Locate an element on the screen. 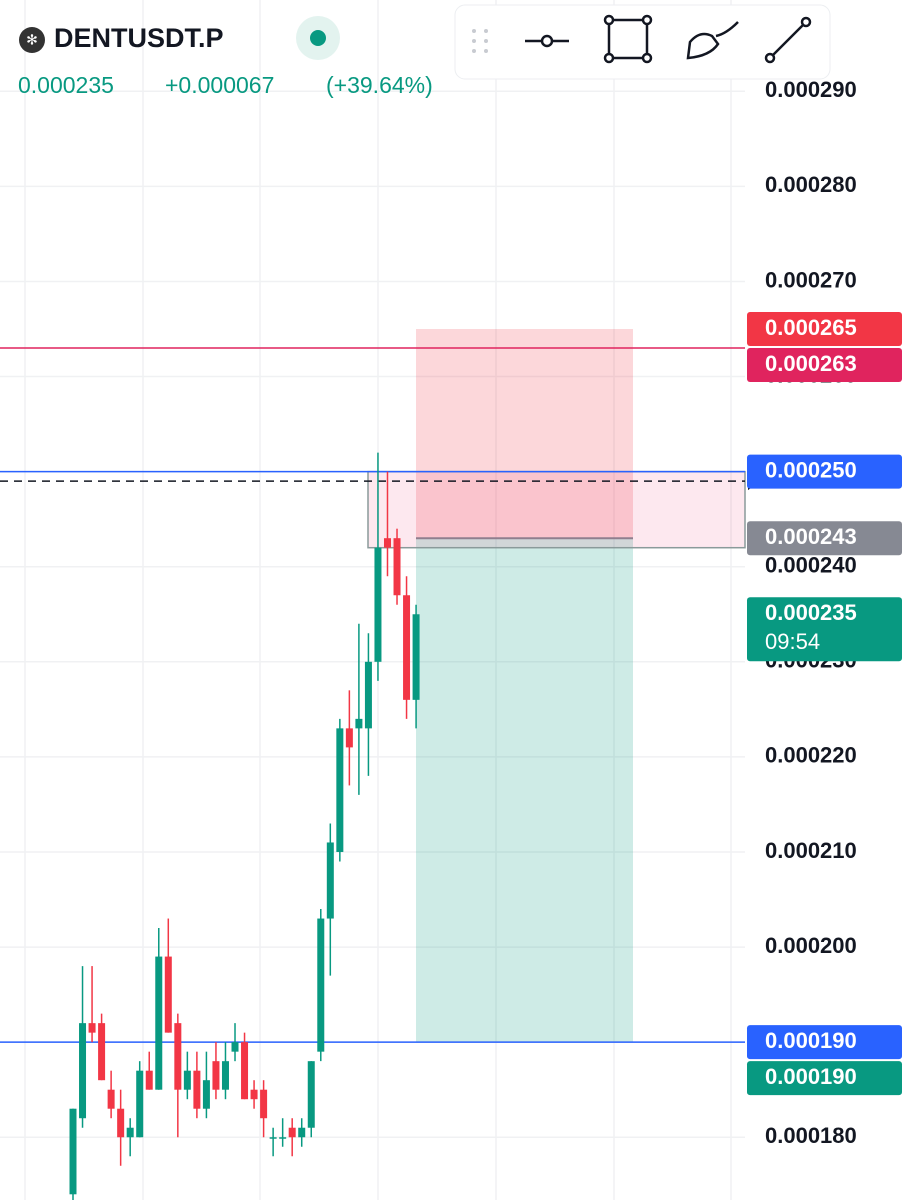 Image resolution: width=911 pixels, height=1200 pixels. y-tick-label: 0.000210 is located at coordinates (811, 850).